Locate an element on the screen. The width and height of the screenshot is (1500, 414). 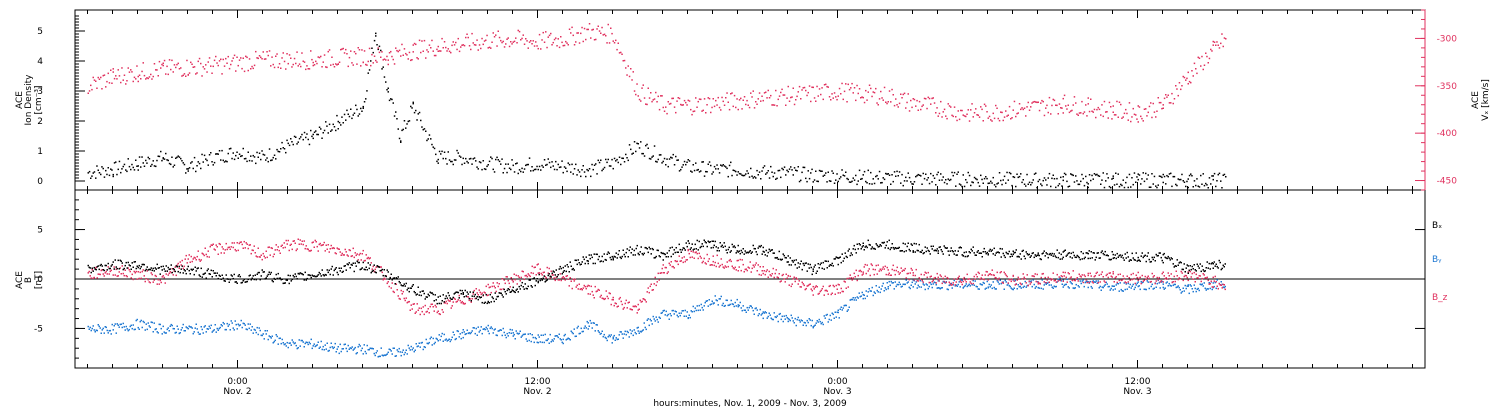
vx-tick-label: -300 is located at coordinates (1447, 39).